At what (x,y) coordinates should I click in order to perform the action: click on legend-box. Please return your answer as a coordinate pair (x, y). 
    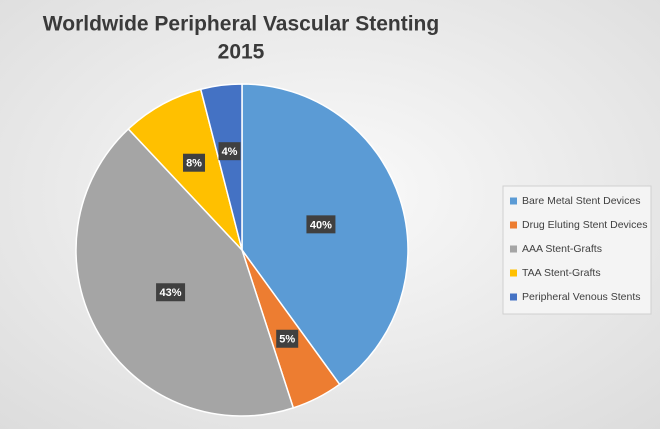
    Looking at the image, I should click on (577, 250).